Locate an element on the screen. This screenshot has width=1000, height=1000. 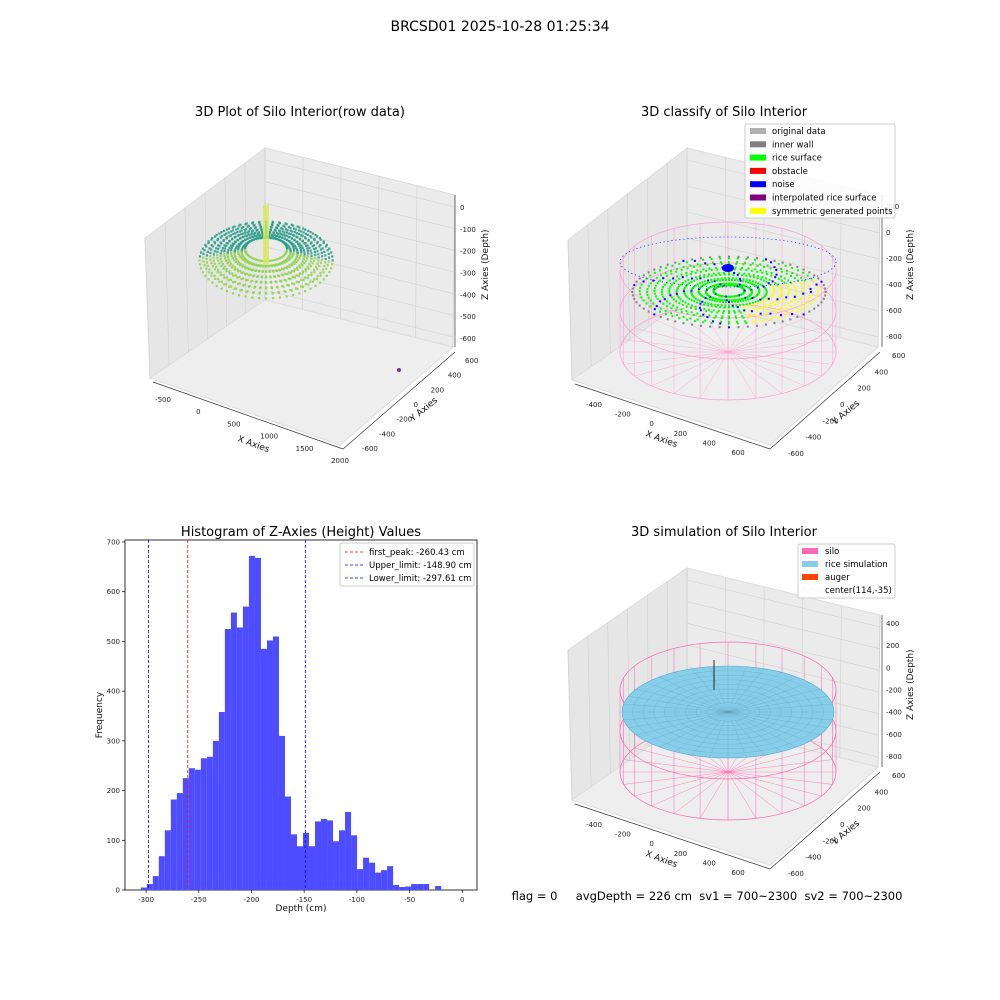
histogram-y-tick-label: 100 is located at coordinates (113, 841).